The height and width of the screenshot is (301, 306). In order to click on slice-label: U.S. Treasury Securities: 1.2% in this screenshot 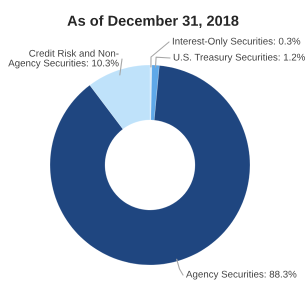, I will do `click(240, 58)`.